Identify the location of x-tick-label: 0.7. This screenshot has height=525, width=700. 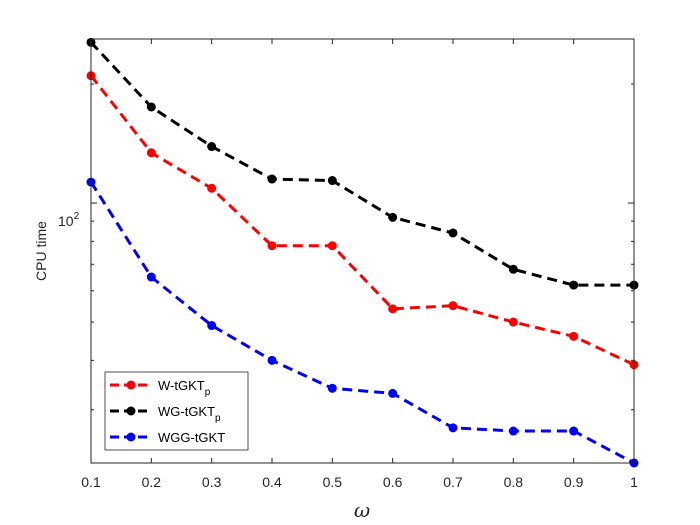
(453, 482).